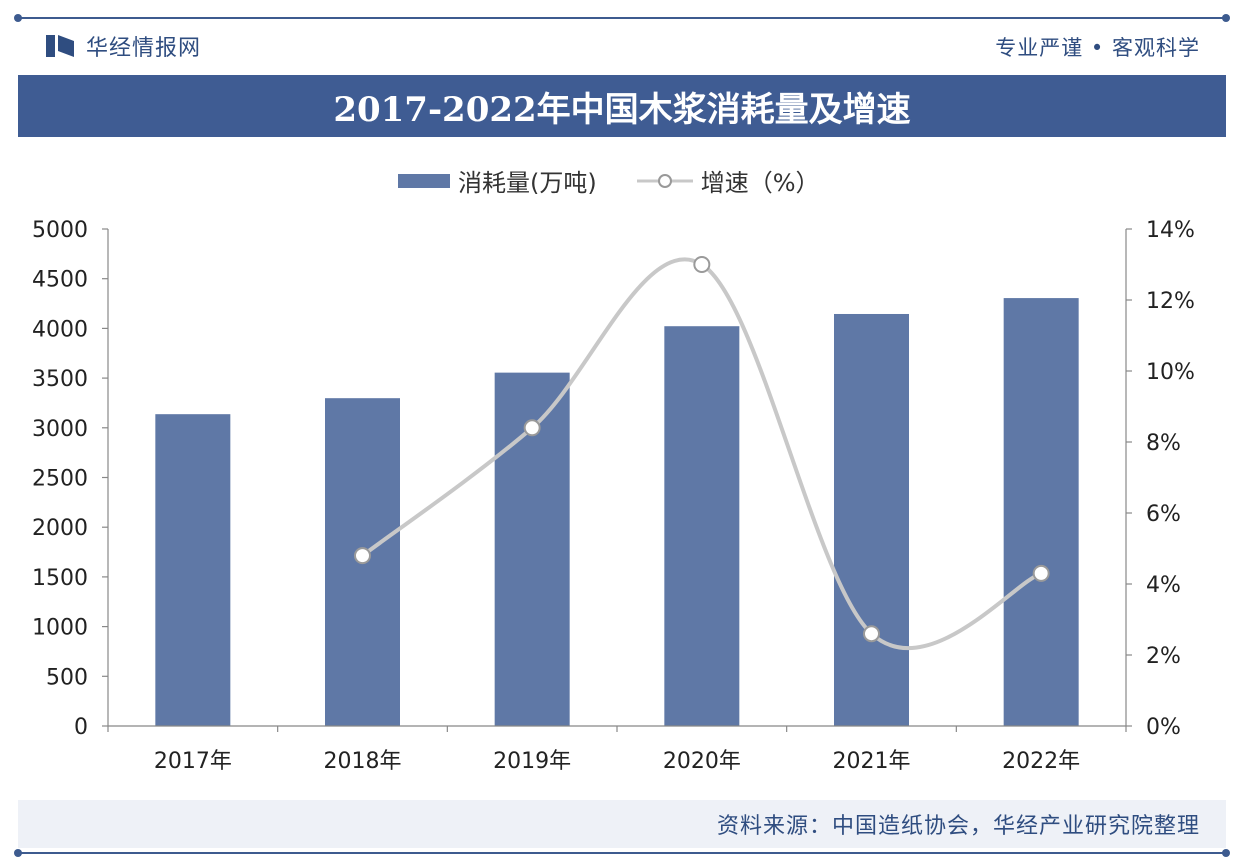  Describe the element at coordinates (622, 18) in the screenshot. I see `top-frame-line` at that location.